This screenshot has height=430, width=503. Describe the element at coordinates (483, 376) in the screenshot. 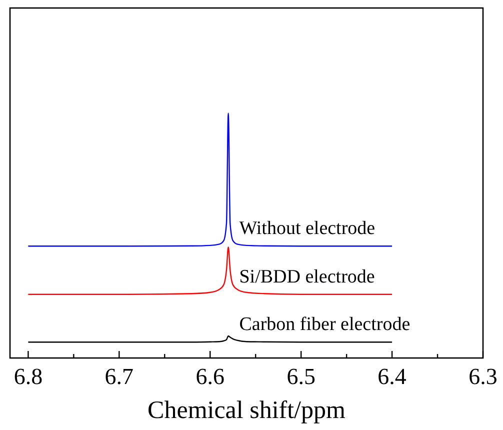

I see `x-tick-label: 6.3` at that location.